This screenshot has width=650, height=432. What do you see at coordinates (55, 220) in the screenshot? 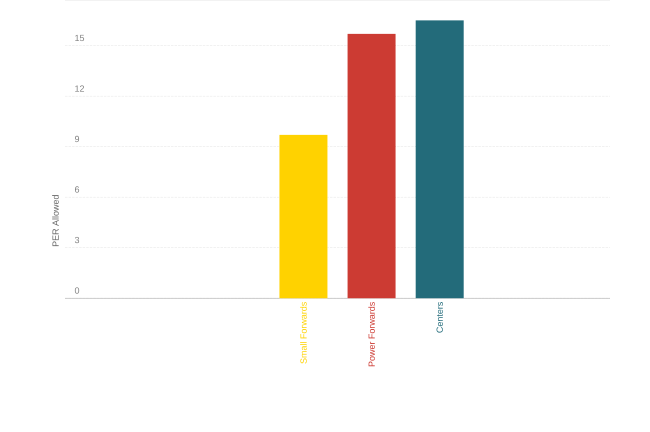
I see `y-axis-title: PER Allowed` at bounding box center [55, 220].